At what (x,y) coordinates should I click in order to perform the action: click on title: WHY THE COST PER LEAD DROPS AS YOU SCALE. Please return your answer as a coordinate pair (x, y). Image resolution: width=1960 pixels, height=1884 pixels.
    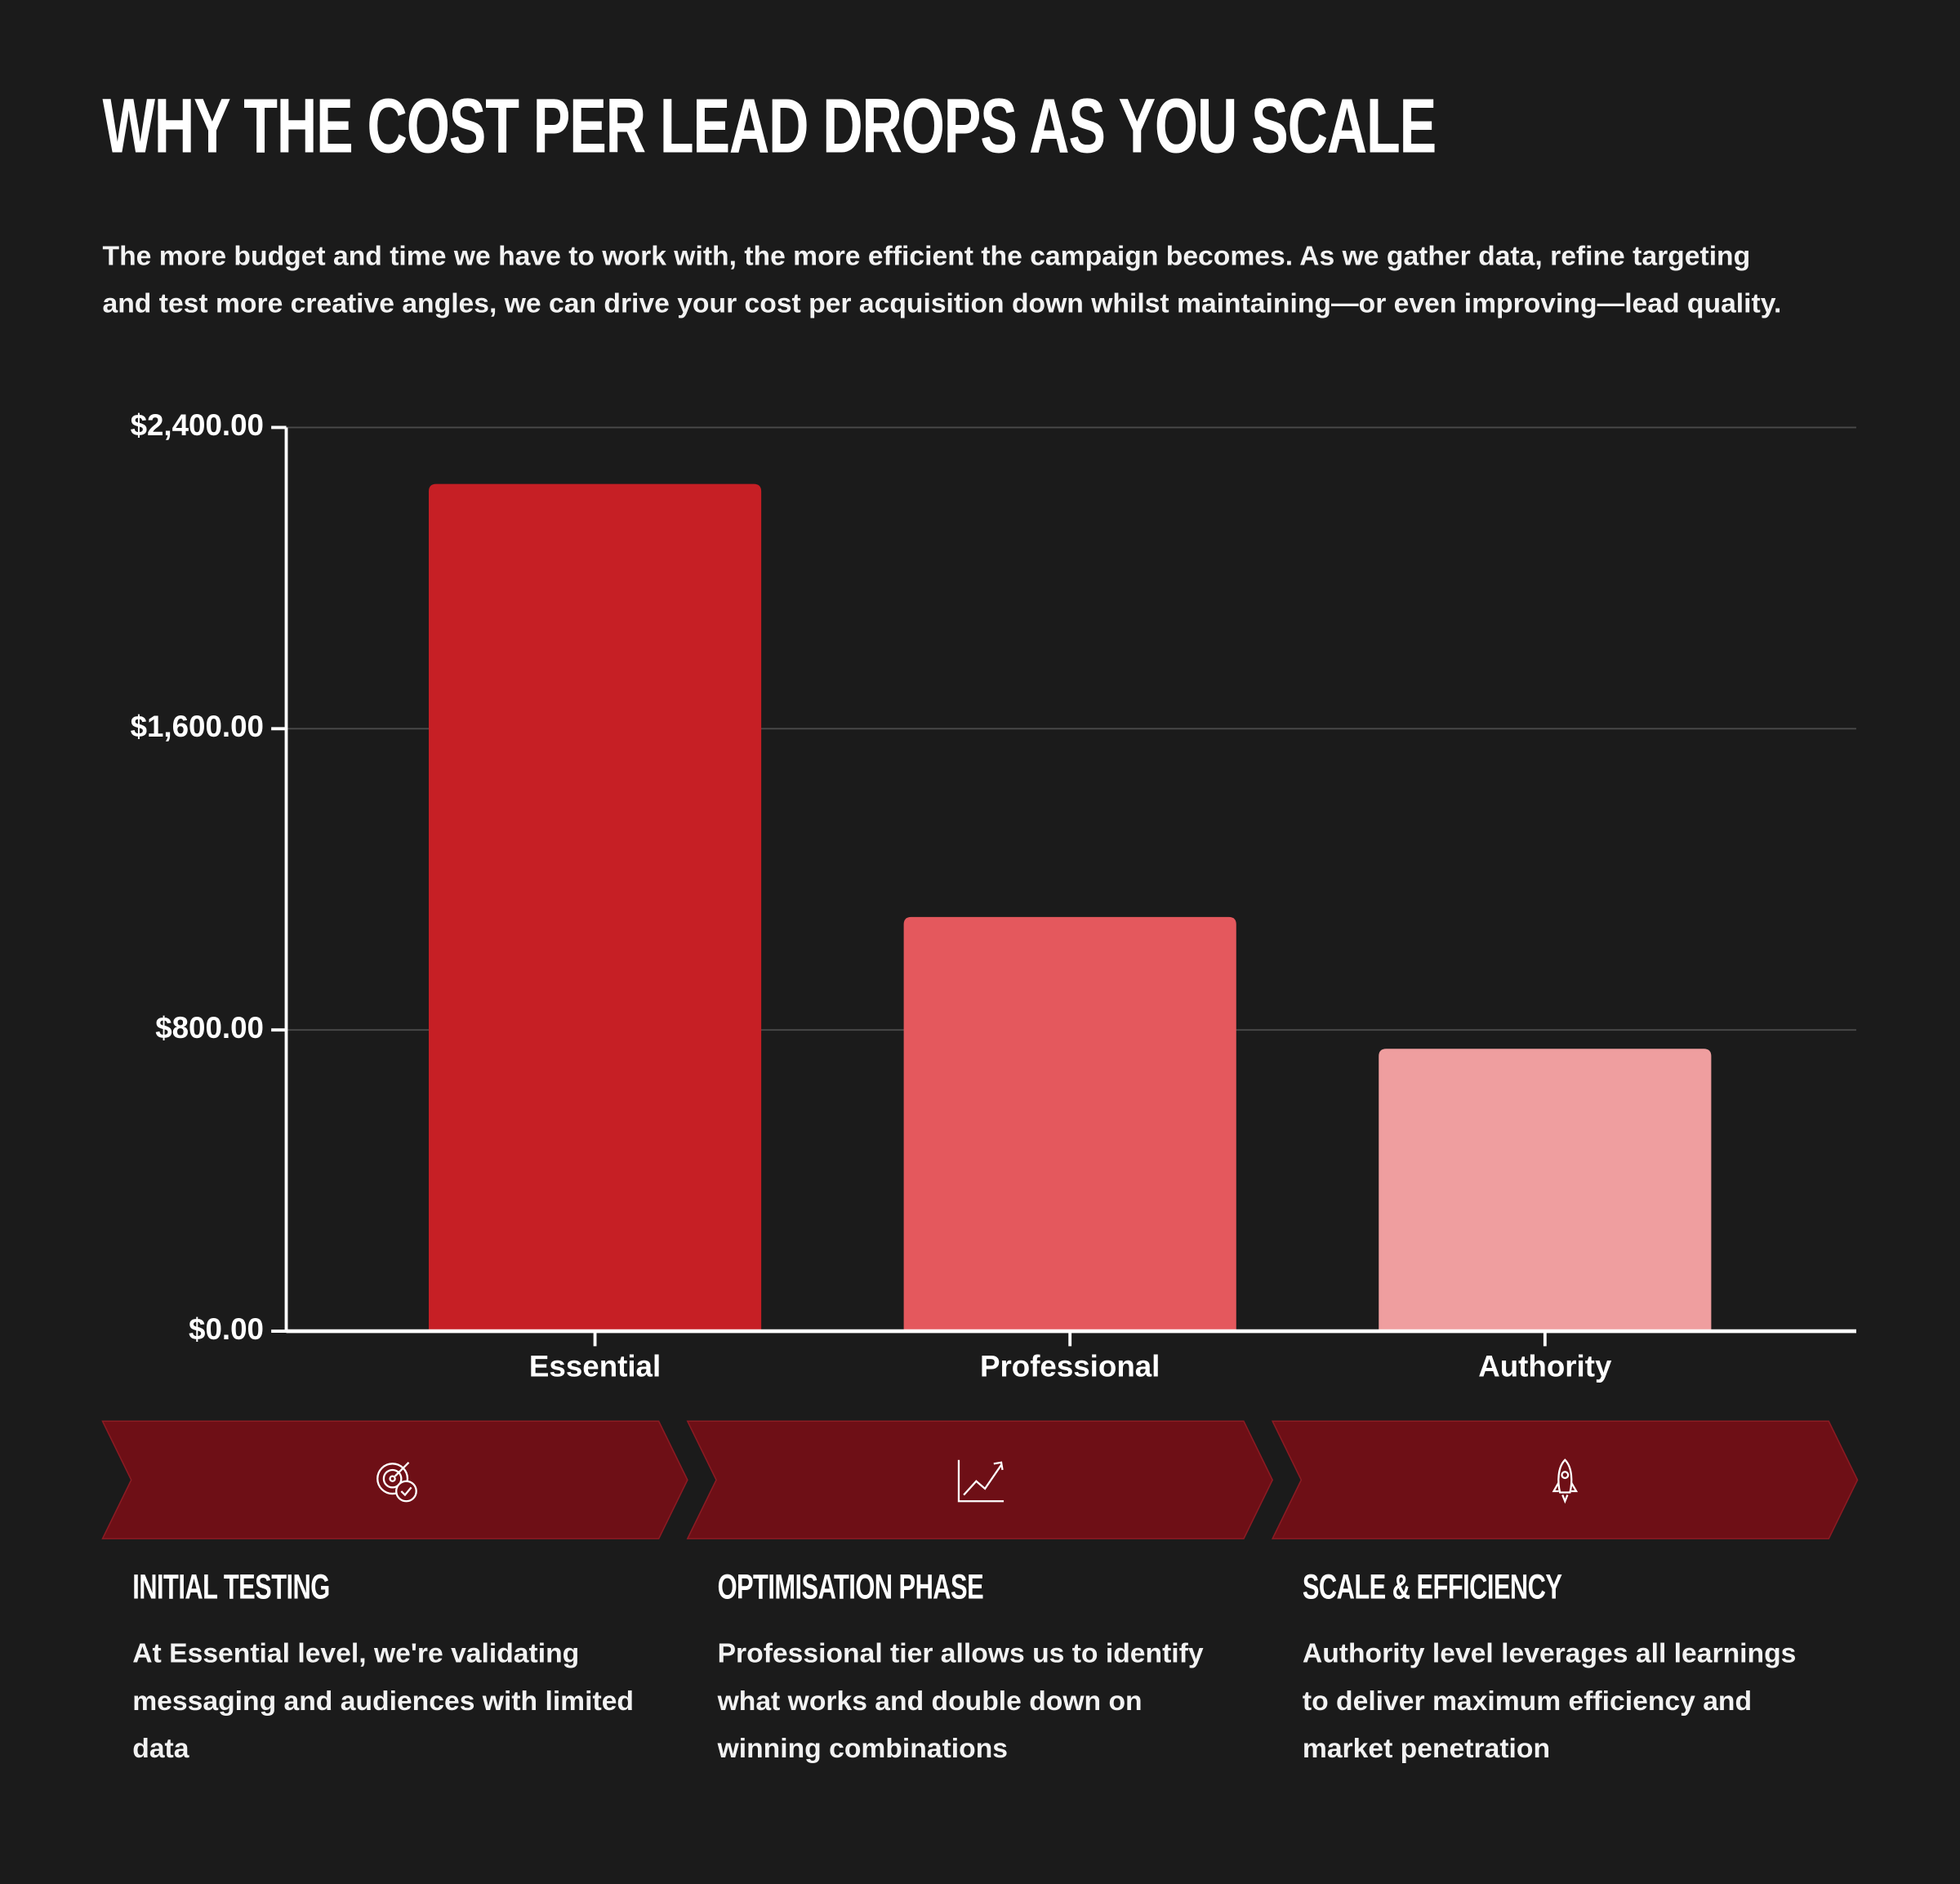
    Looking at the image, I should click on (769, 127).